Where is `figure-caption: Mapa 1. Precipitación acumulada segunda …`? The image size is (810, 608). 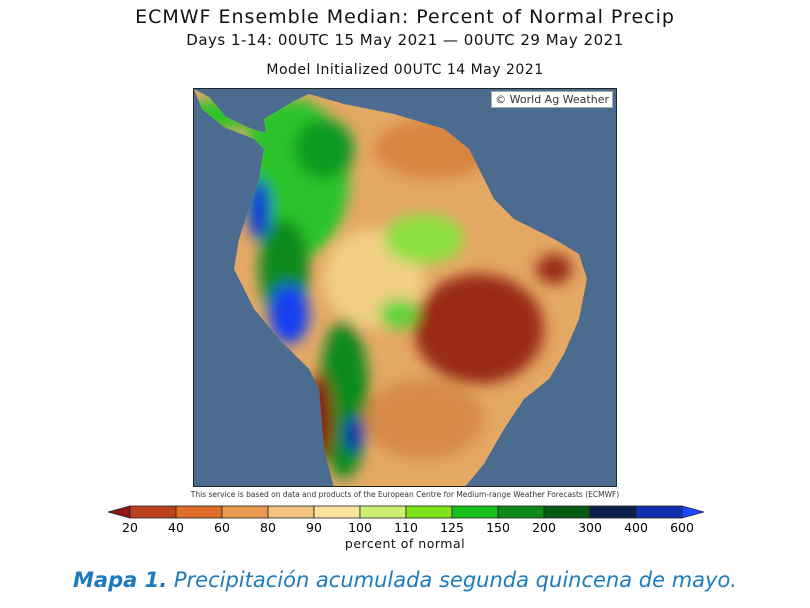 figure-caption: Mapa 1. Precipitación acumulada segunda … is located at coordinates (405, 580).